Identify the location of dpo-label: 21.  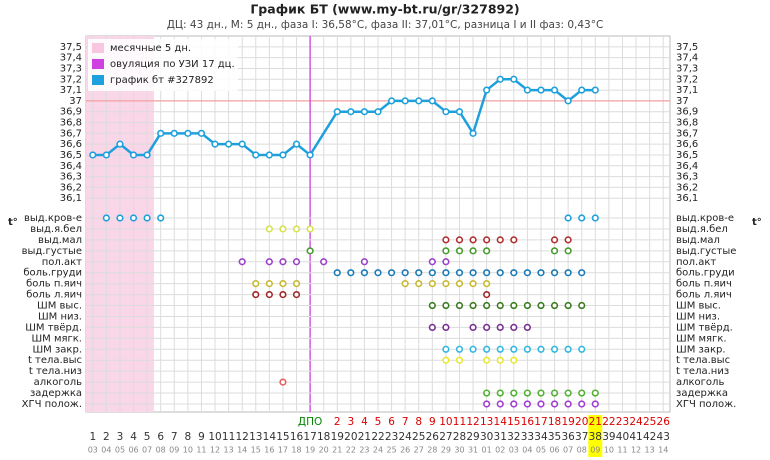
(595, 422).